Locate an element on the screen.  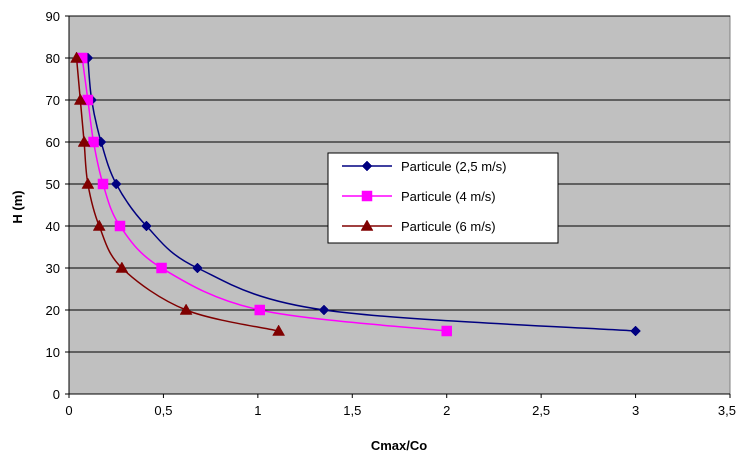
y-tick-label-9: 90 is located at coordinates (53, 16).